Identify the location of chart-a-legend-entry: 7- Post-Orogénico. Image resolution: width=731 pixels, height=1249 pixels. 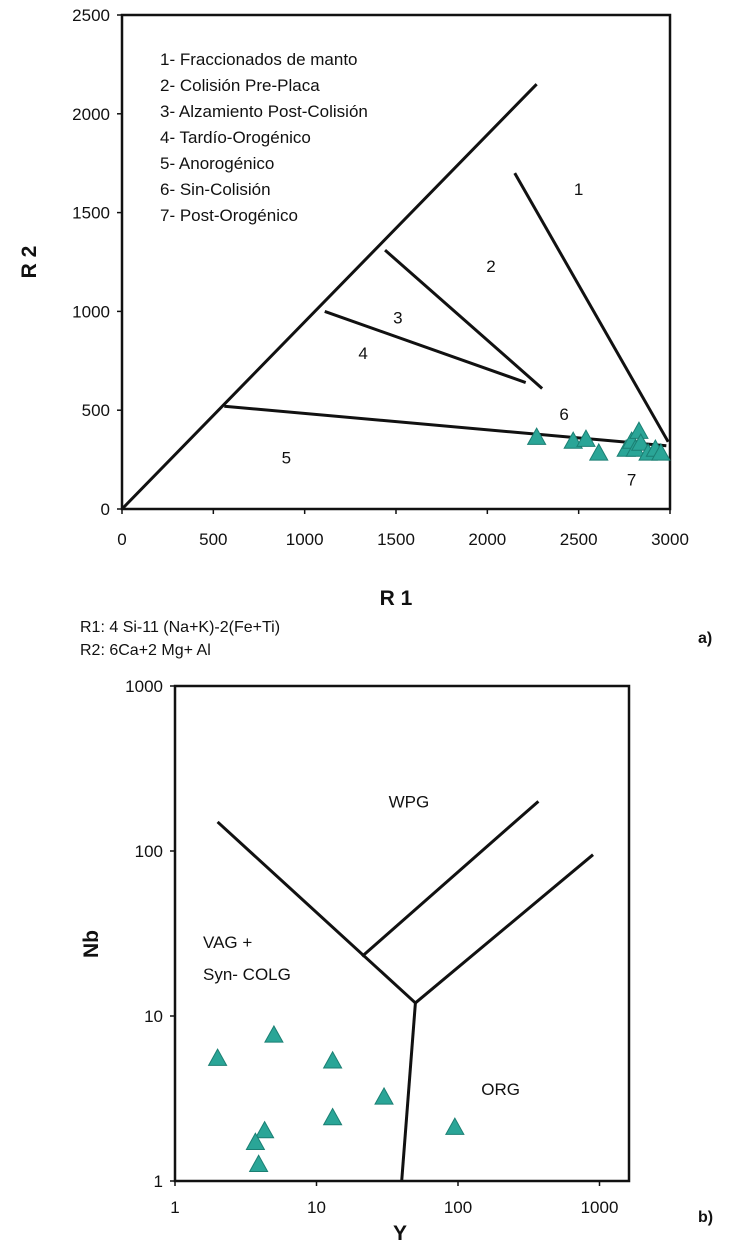
(229, 215).